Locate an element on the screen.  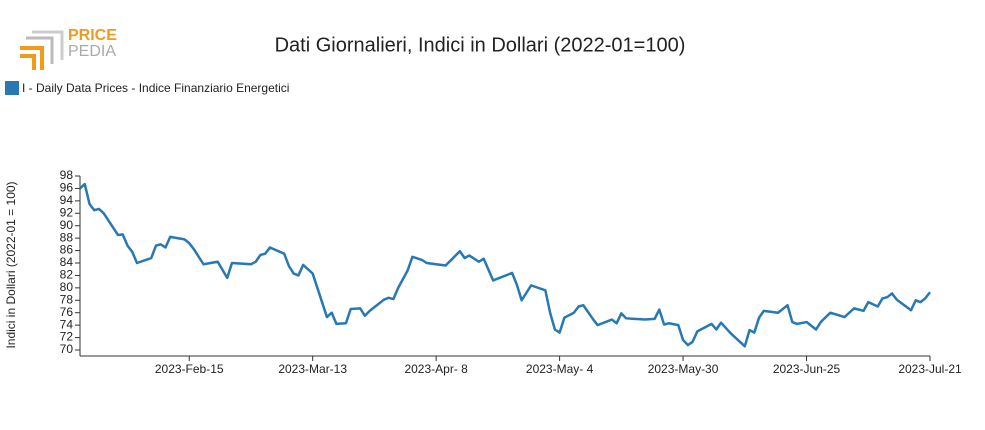
x-tick-label: 2023-Jul-21 is located at coordinates (930, 369).